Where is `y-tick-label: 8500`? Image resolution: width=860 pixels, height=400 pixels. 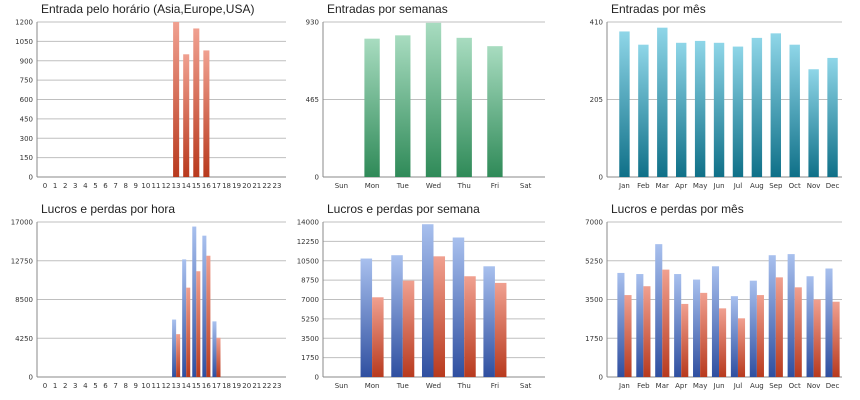
y-tick-label: 8500 is located at coordinates (24, 300).